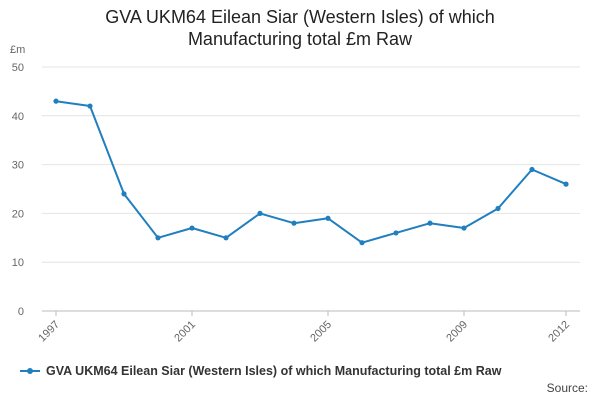 The width and height of the screenshot is (600, 400). I want to click on y-tick-label-50: 50, so click(18, 68).